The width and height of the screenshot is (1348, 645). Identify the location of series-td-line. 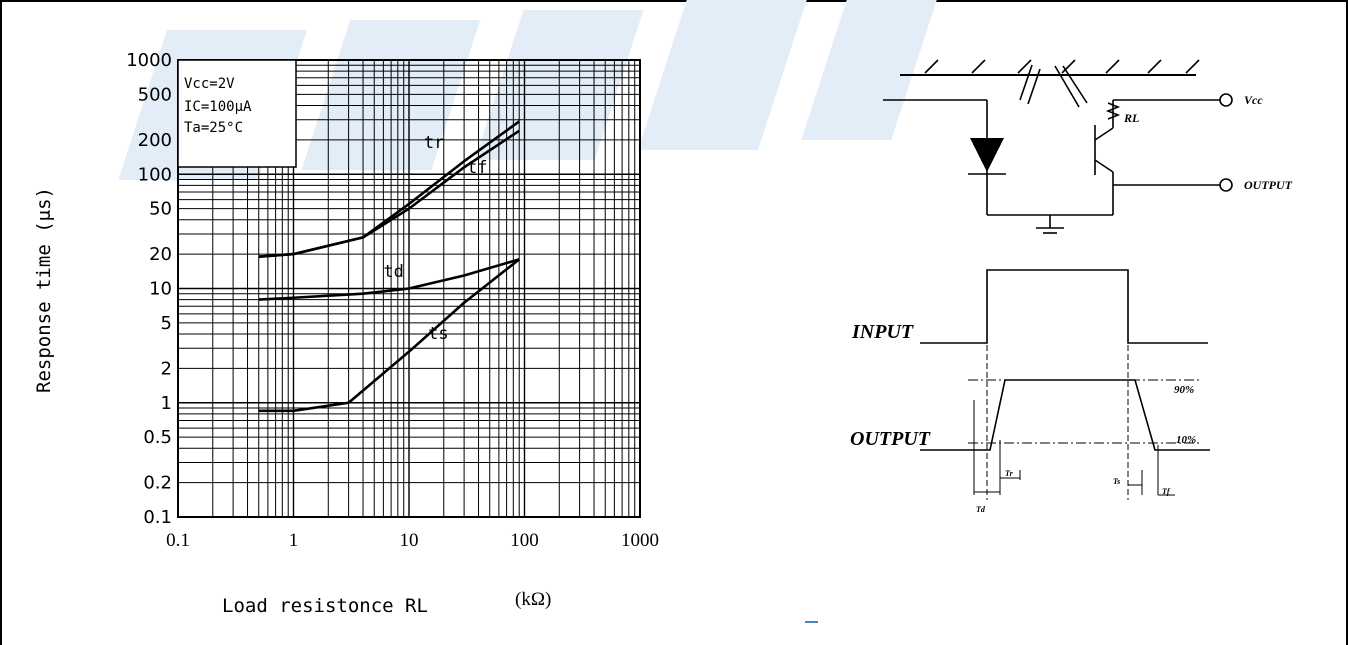
(389, 279).